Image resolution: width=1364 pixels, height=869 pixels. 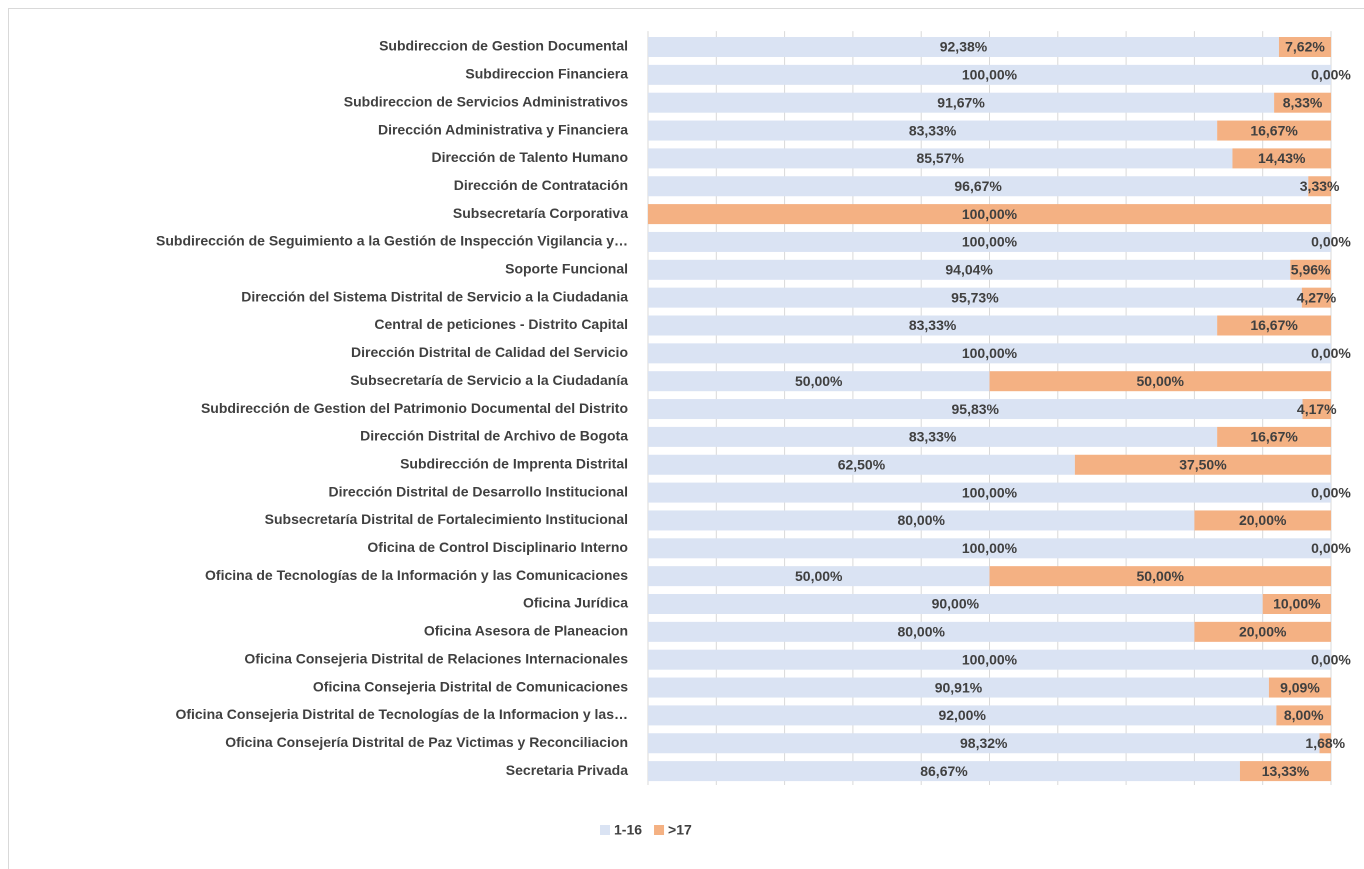 I want to click on data-label: 91,67%, so click(x=961, y=102).